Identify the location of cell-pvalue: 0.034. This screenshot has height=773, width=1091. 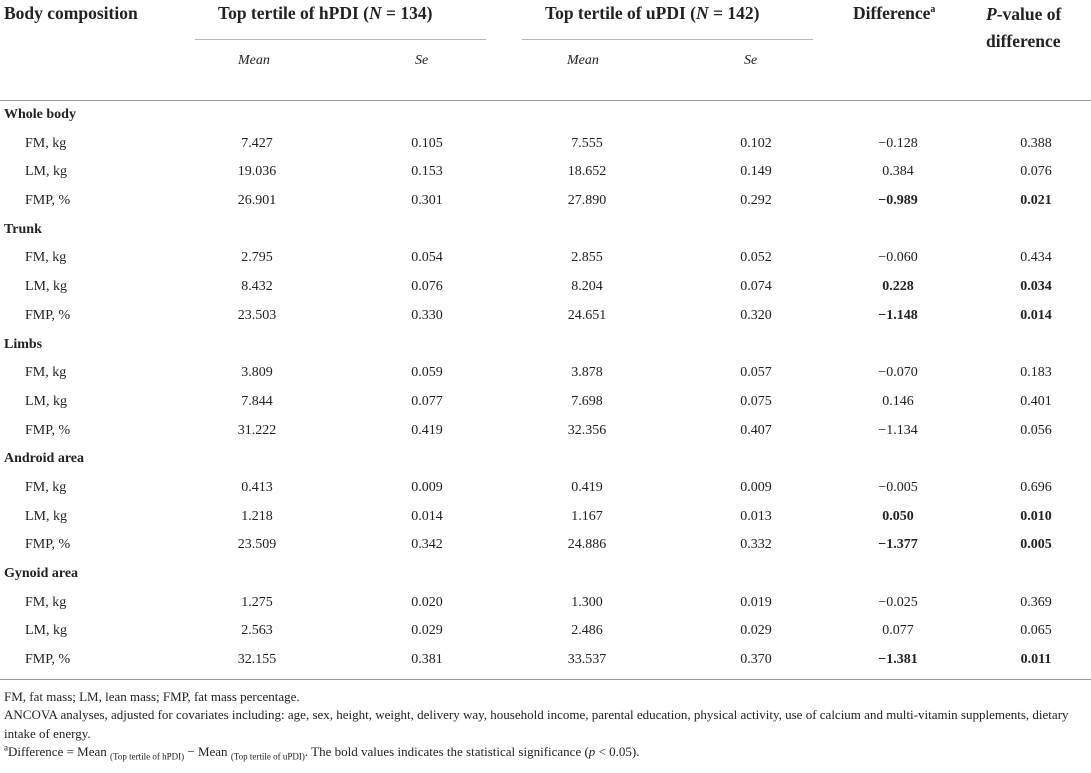
(1036, 287).